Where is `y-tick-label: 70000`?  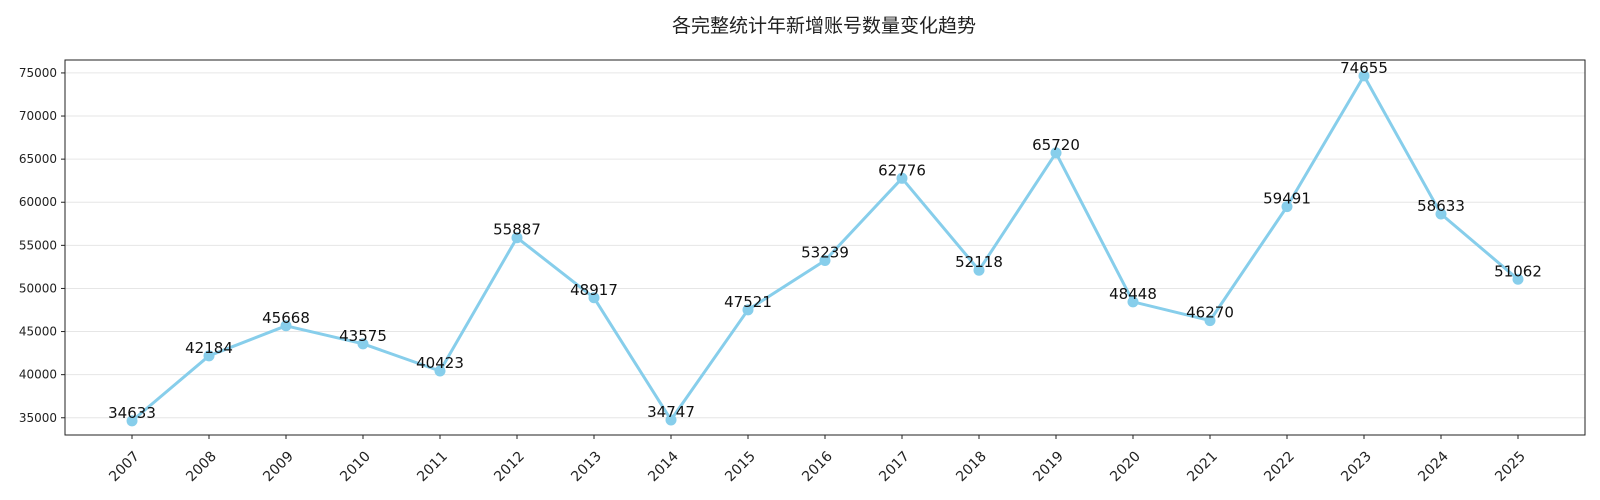 y-tick-label: 70000 is located at coordinates (38, 116).